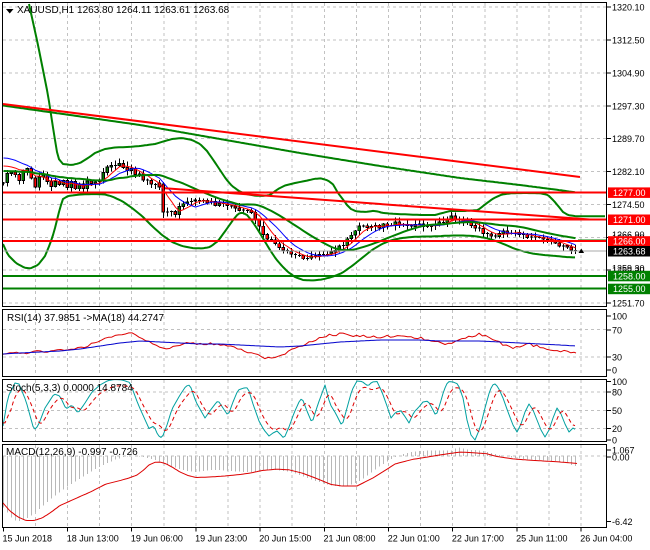 The width and height of the screenshot is (650, 550). Describe the element at coordinates (617, 429) in the screenshot. I see `svg-text: 20` at that location.